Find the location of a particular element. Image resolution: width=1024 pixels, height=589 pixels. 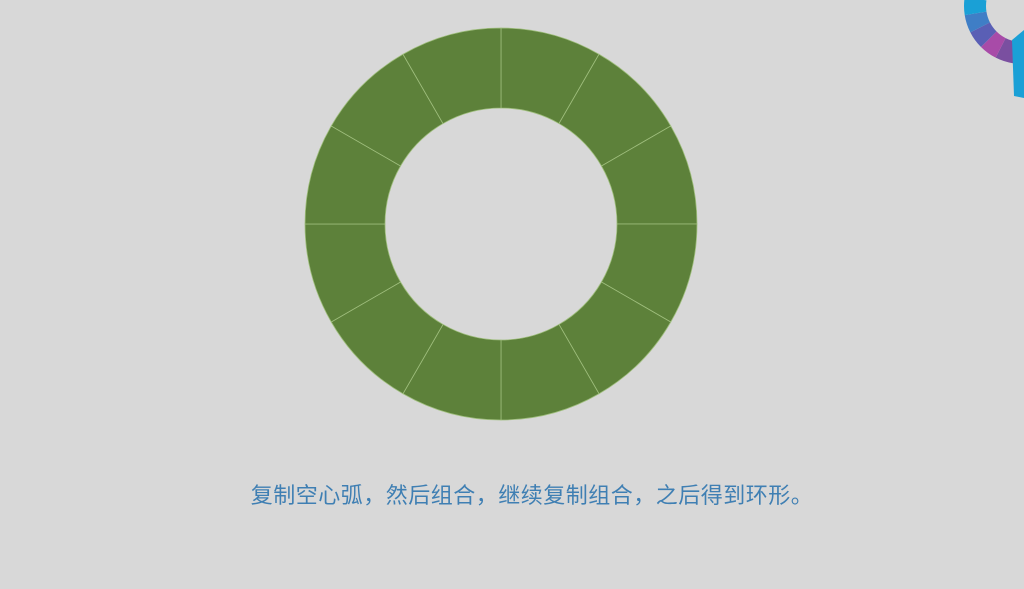

logo-wedge is located at coordinates (1018, 64).